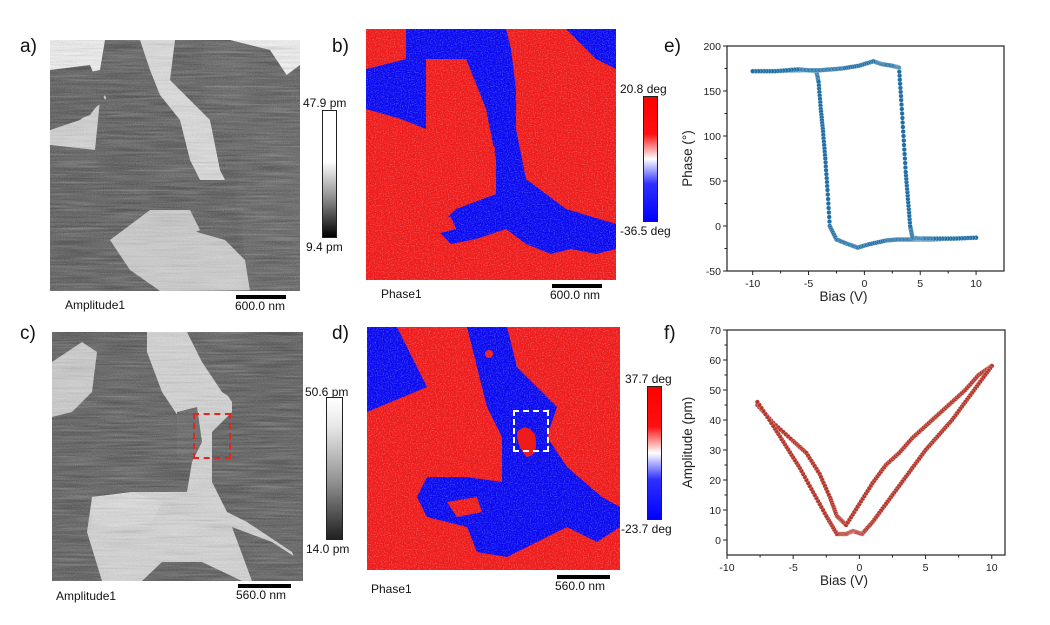 The width and height of the screenshot is (1050, 625). I want to click on panel-label-f: f), so click(670, 333).